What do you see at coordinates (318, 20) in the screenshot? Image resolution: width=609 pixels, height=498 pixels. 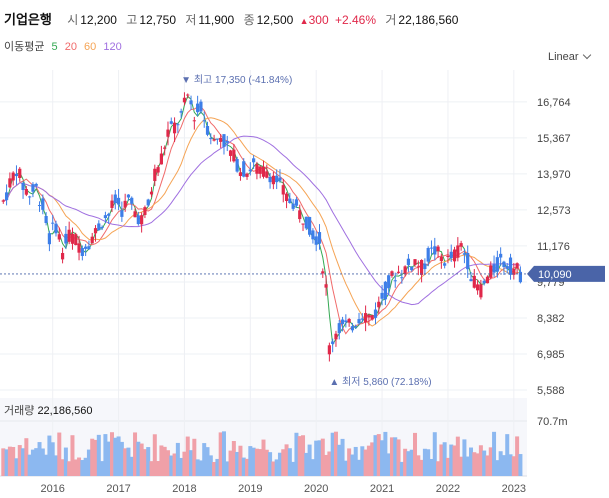 I see `change-value: 300` at bounding box center [318, 20].